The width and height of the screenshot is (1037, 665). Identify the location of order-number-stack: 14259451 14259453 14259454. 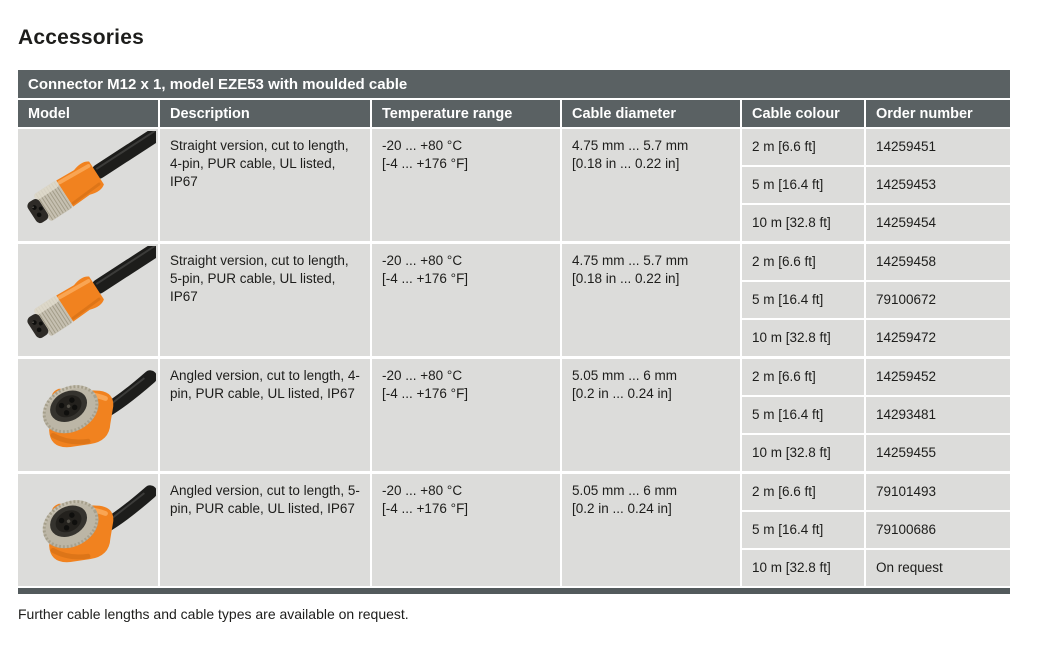
(938, 185).